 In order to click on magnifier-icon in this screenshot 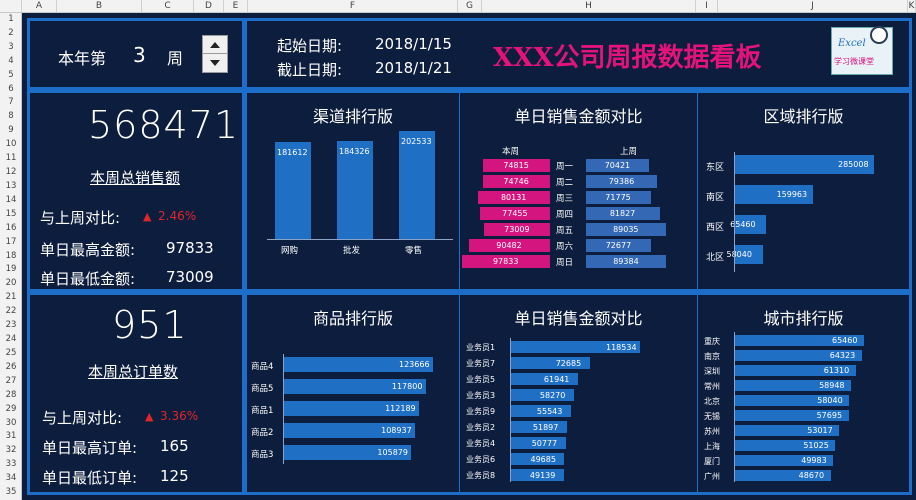, I will do `click(879, 35)`.